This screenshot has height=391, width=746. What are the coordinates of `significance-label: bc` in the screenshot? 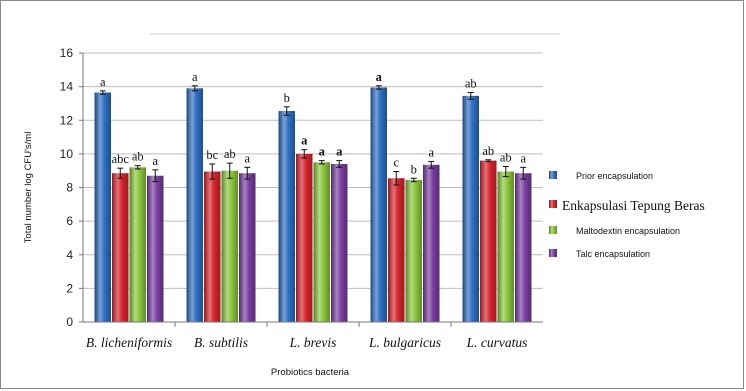 It's located at (212, 155).